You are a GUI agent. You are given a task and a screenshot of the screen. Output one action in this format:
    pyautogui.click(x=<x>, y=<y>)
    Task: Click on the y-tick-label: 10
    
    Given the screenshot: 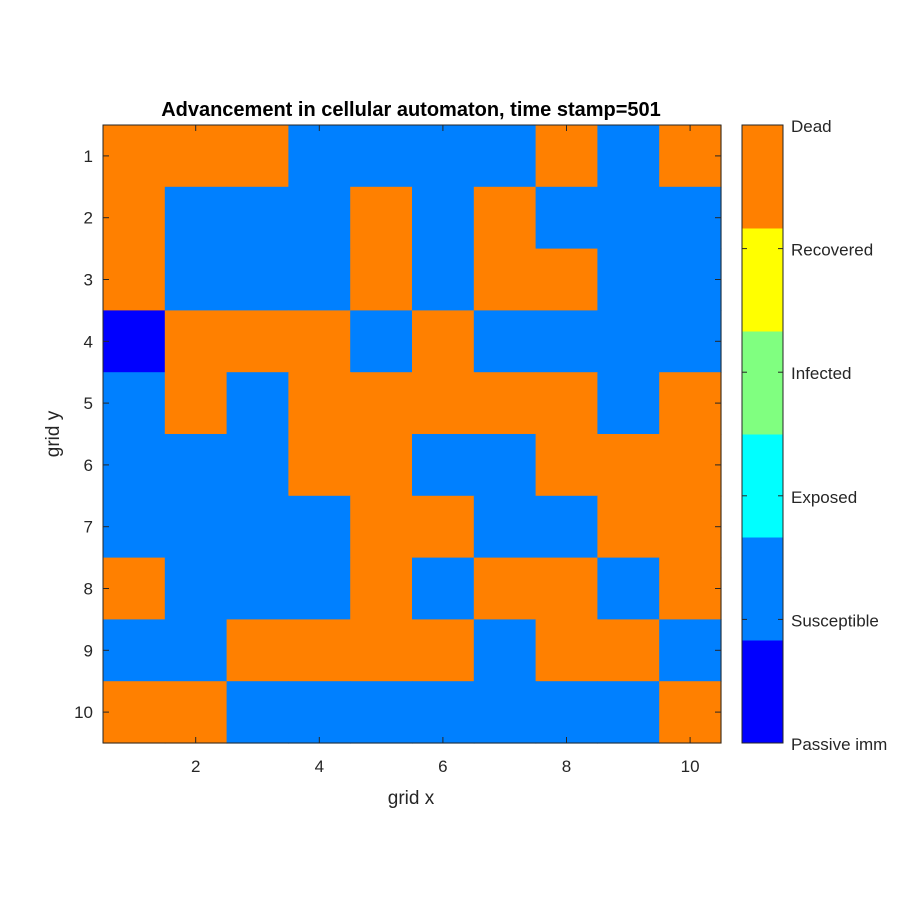 What is the action you would take?
    pyautogui.click(x=83, y=712)
    